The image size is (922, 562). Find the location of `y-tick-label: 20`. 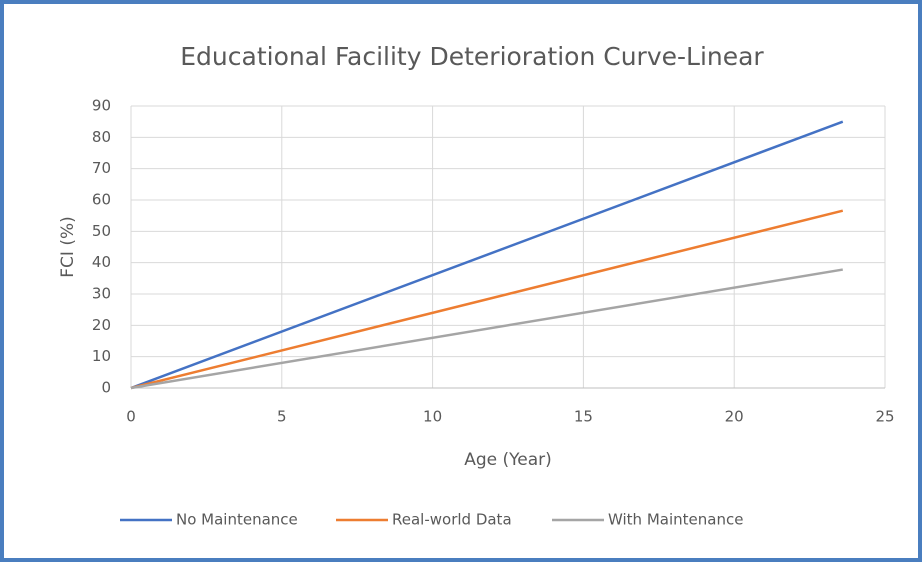

y-tick-label: 20 is located at coordinates (101, 325).